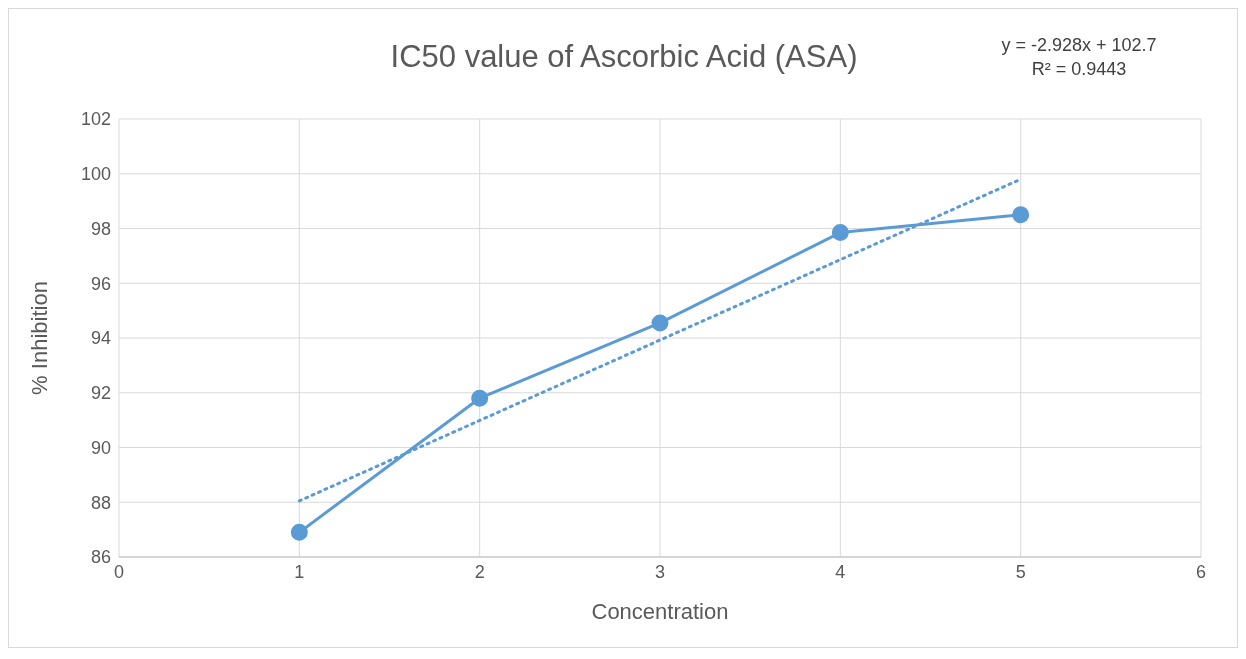  Describe the element at coordinates (479, 571) in the screenshot. I see `x-tick-label: 2` at that location.